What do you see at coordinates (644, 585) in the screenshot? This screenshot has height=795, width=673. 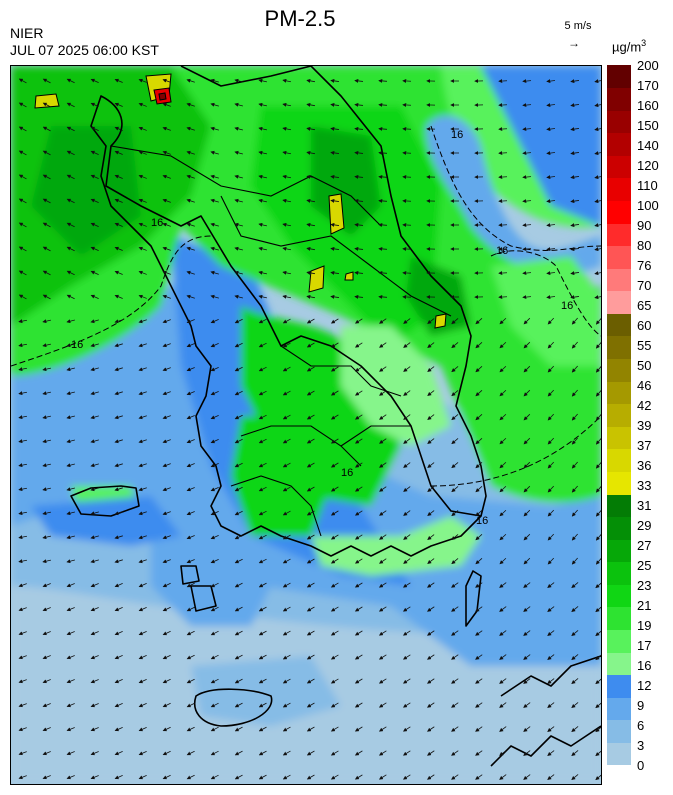 I see `legend-label: 23` at bounding box center [644, 585].